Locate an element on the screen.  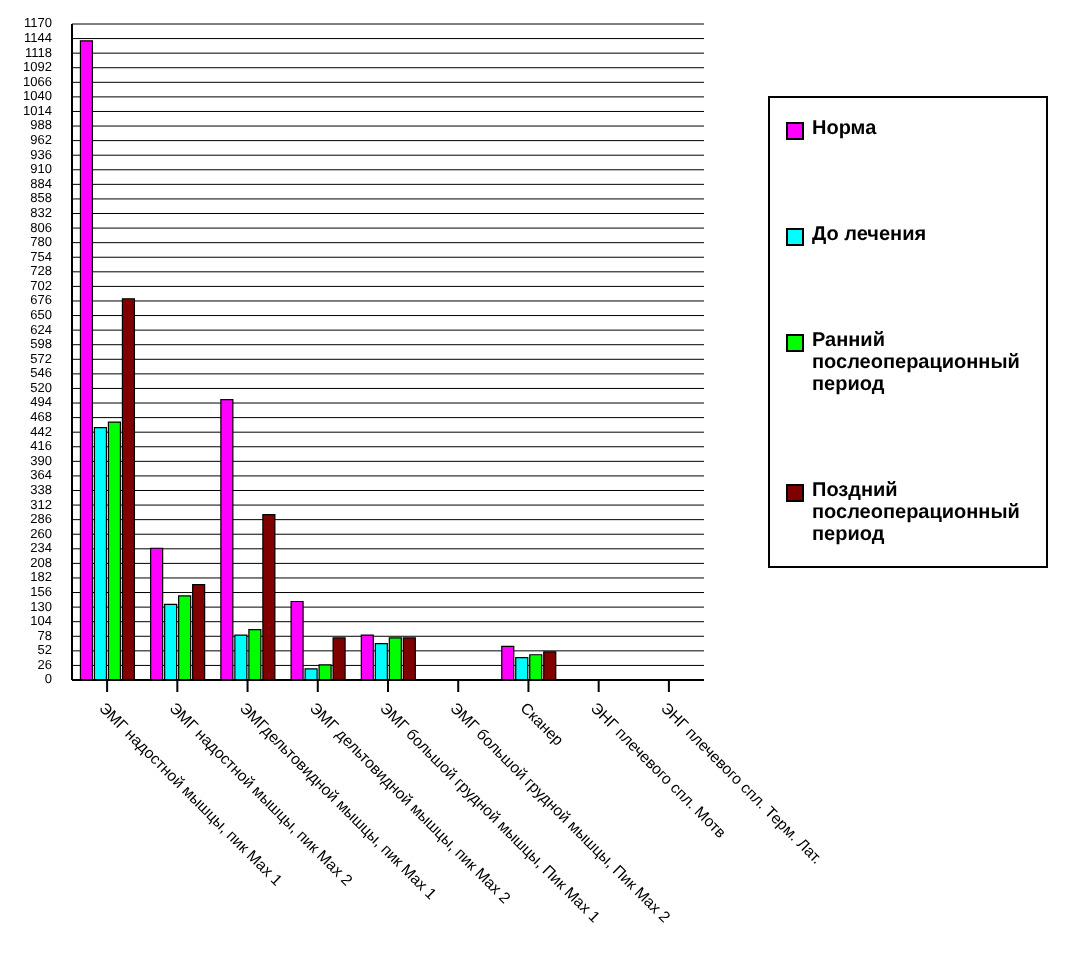
legend-label: До лечения is located at coordinates (869, 235).